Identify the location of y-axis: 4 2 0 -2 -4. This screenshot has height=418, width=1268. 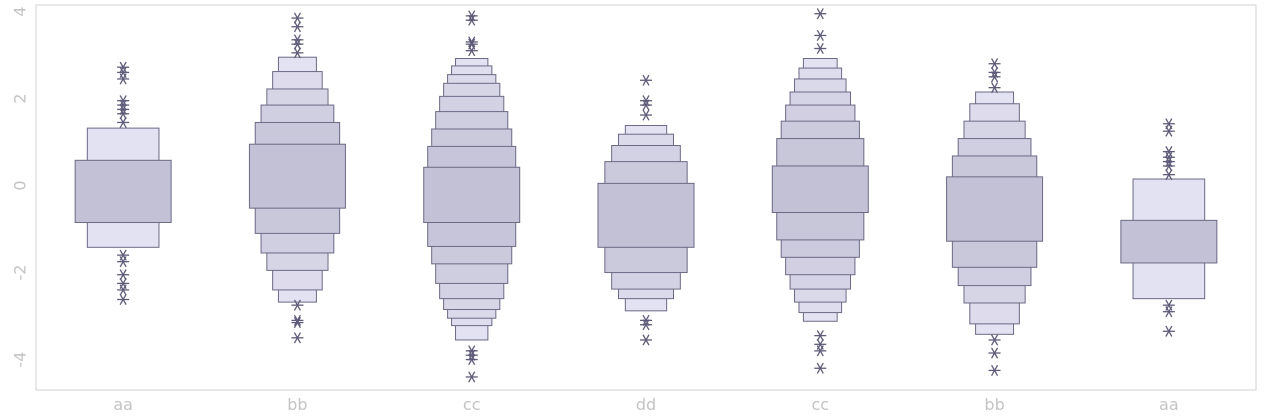
(20, 186).